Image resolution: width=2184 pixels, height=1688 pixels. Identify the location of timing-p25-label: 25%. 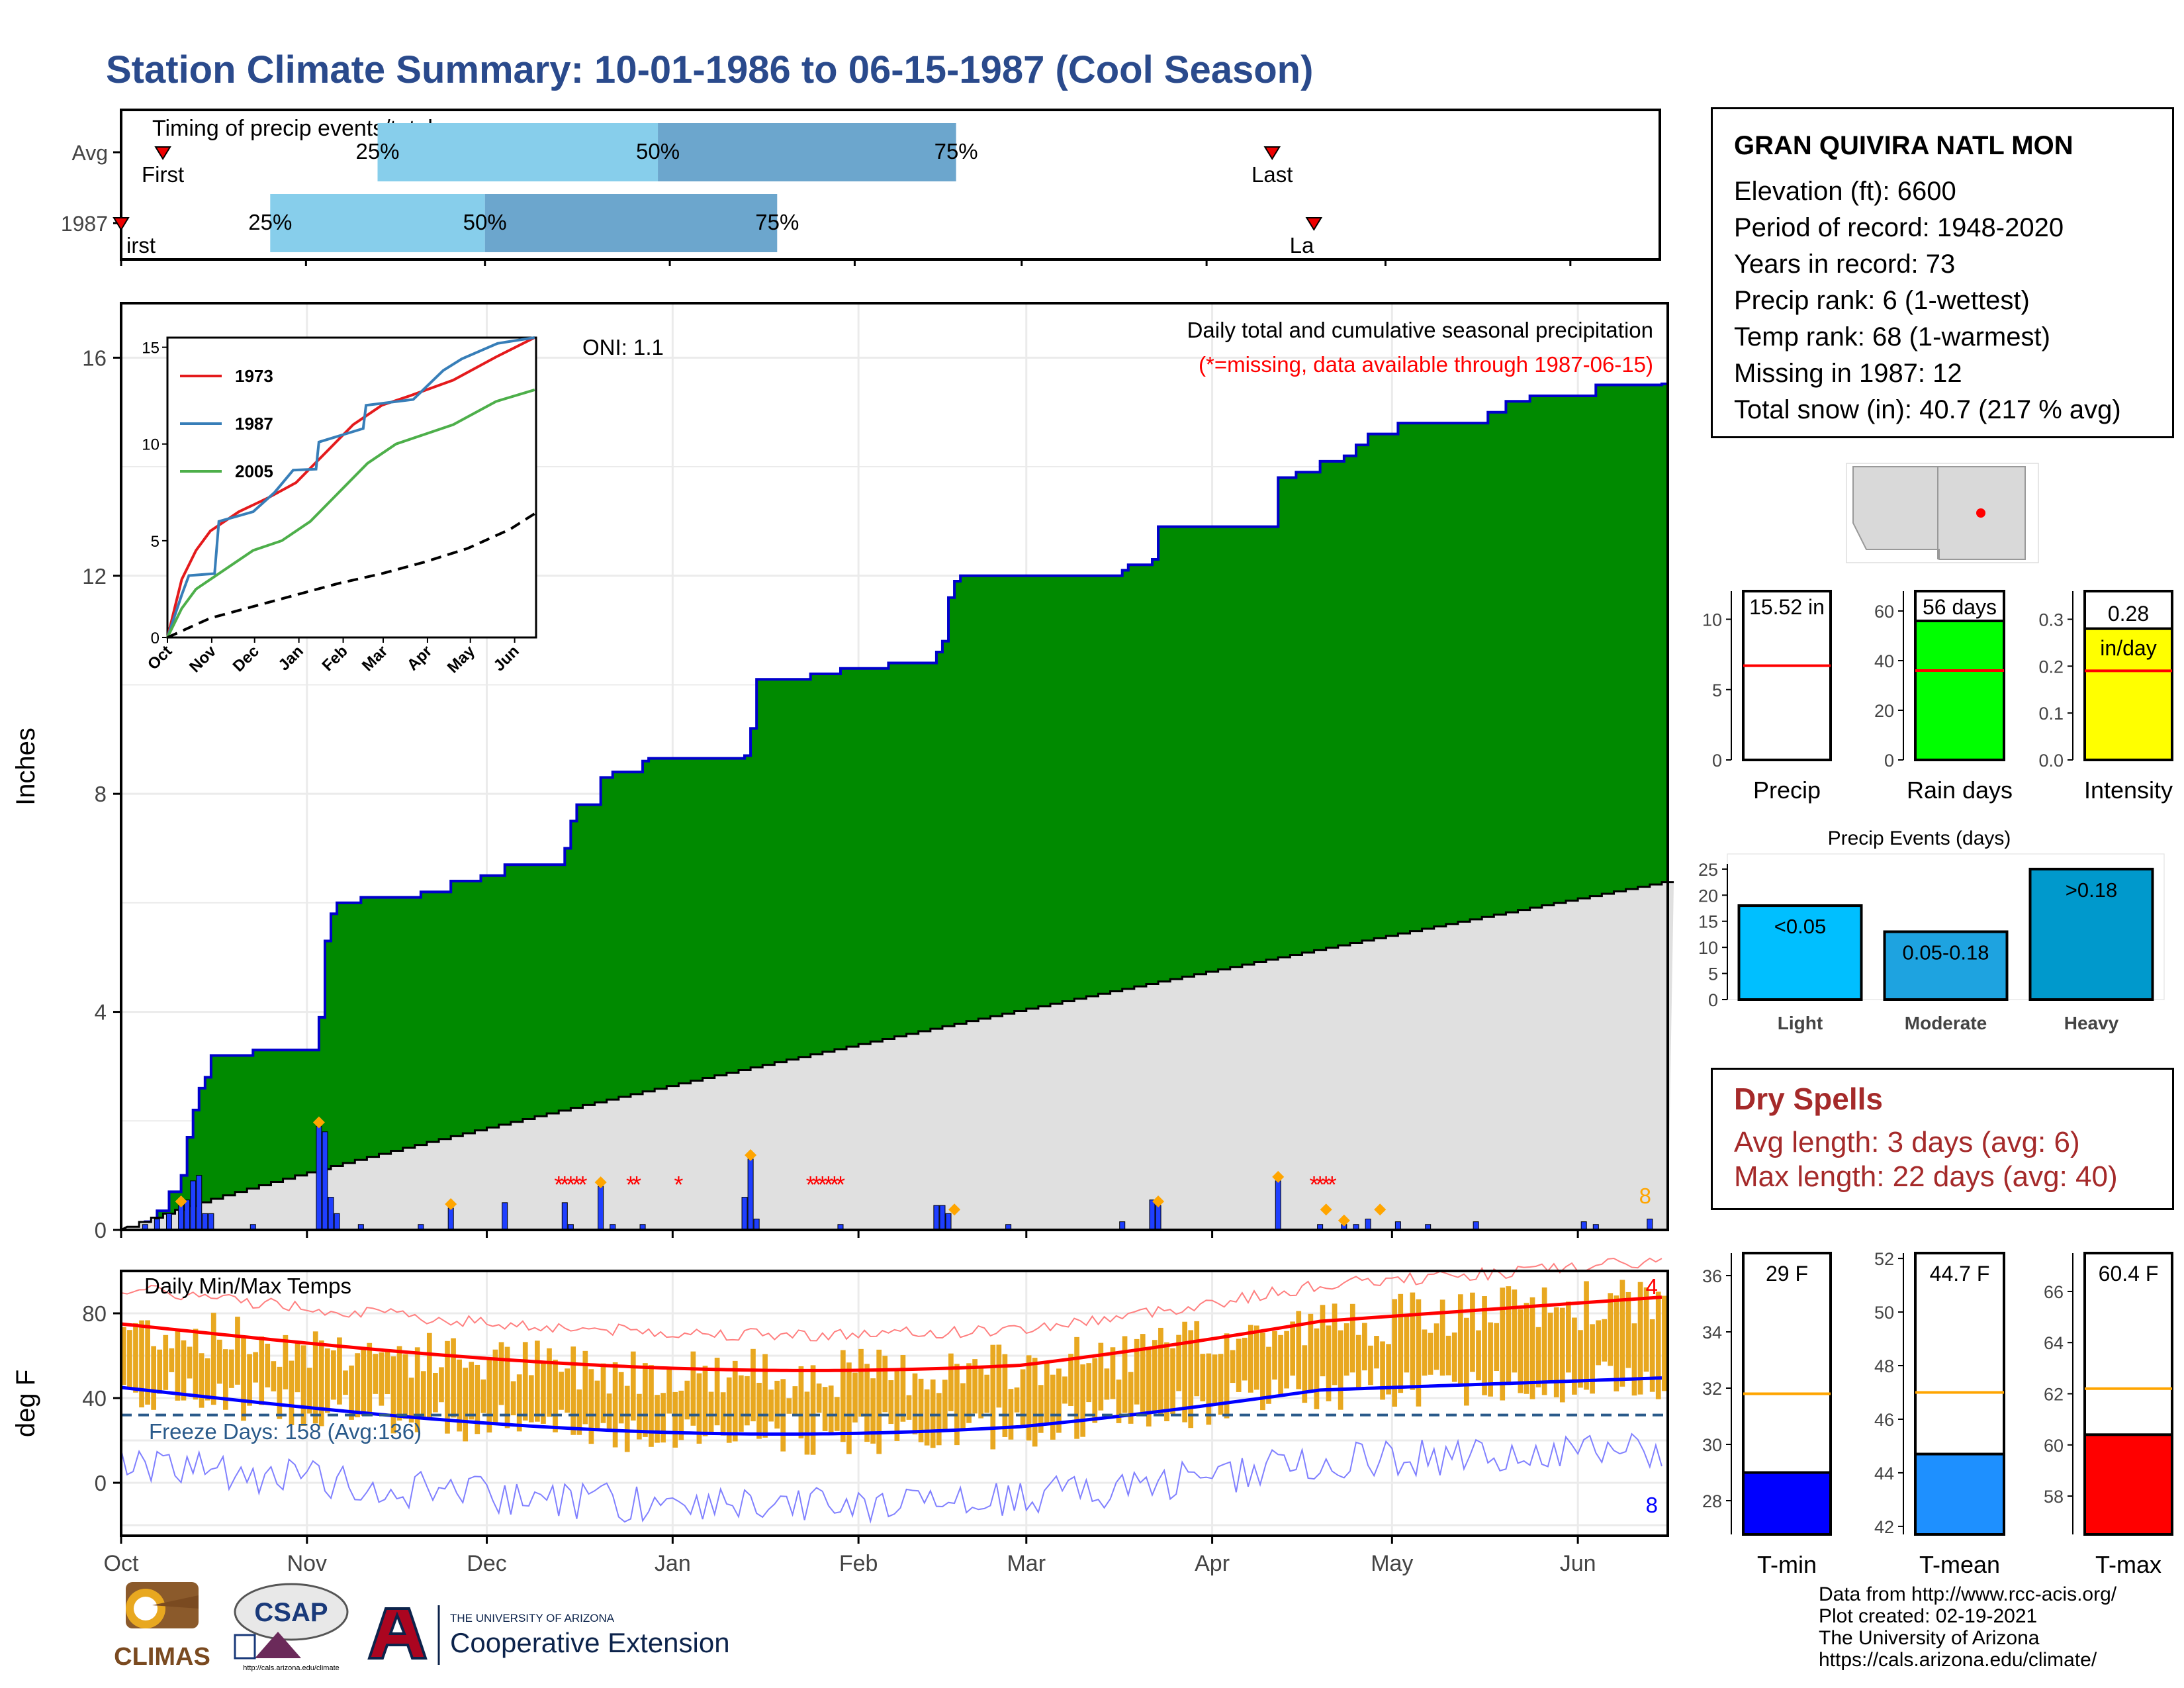
(377, 151).